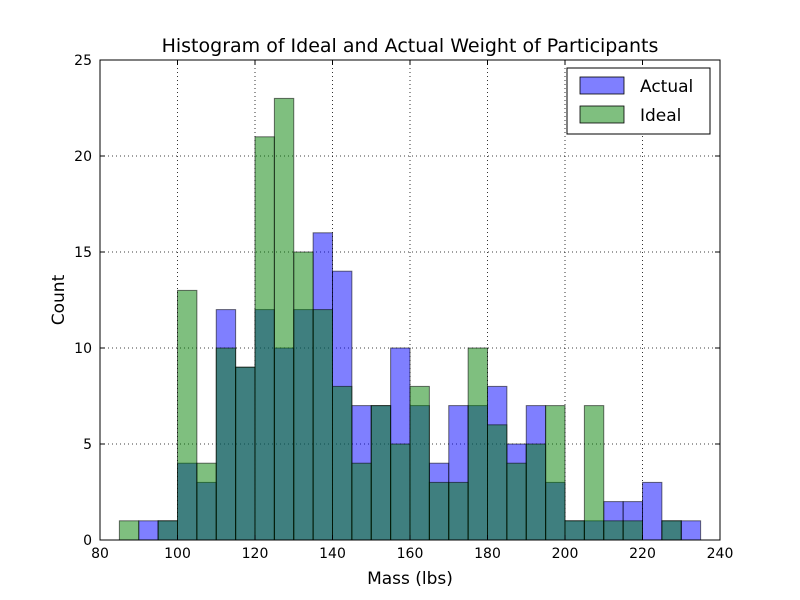 The width and height of the screenshot is (800, 600). I want to click on legend-swatch-ideal, so click(602, 114).